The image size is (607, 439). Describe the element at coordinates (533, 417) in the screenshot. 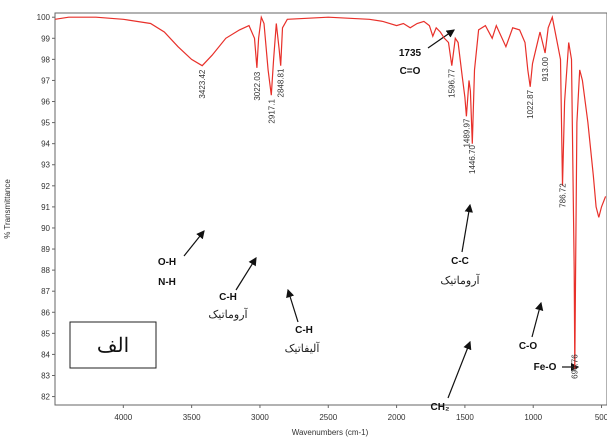

I see `x-tick-label: 1000` at that location.